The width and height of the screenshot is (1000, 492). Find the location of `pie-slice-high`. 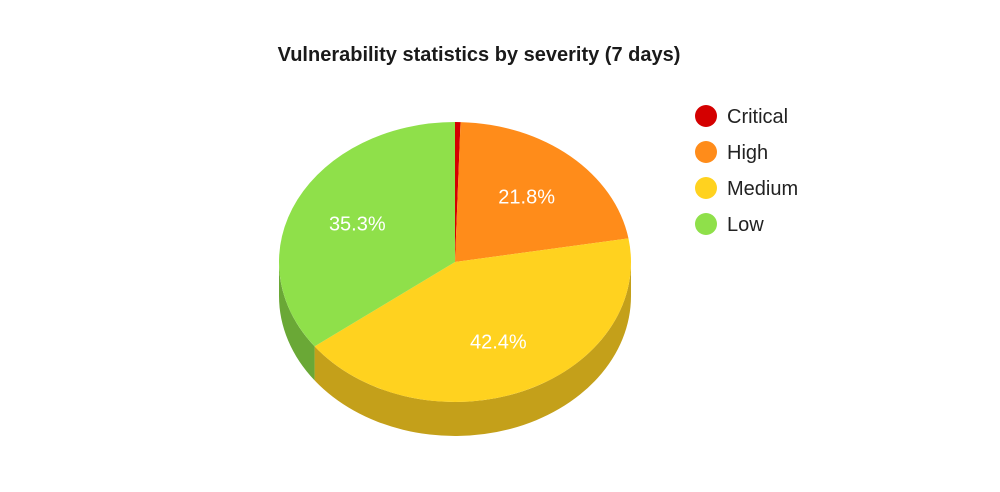

pie-slice-high is located at coordinates (542, 192).